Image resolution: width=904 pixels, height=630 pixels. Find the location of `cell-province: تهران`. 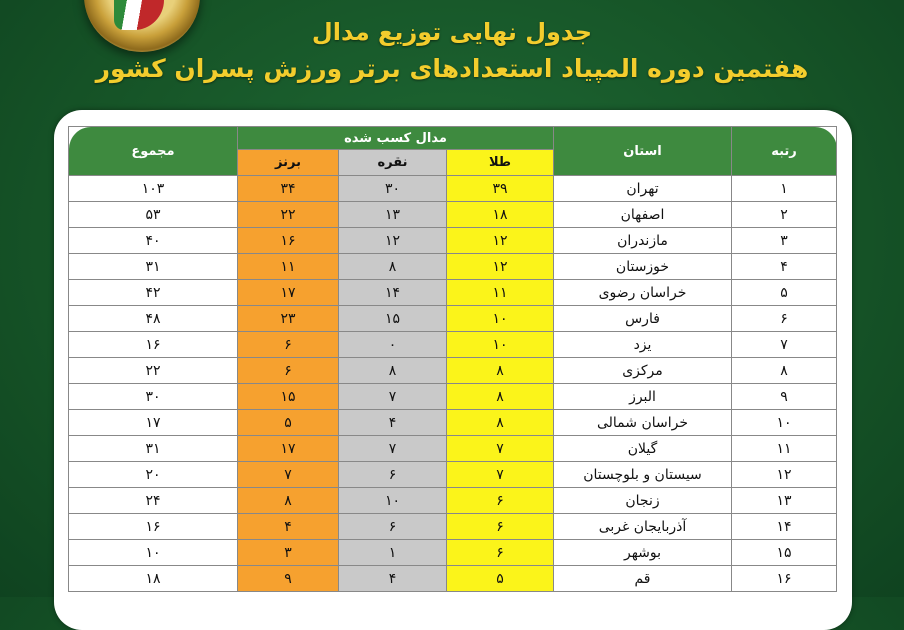

cell-province: تهران is located at coordinates (642, 188).